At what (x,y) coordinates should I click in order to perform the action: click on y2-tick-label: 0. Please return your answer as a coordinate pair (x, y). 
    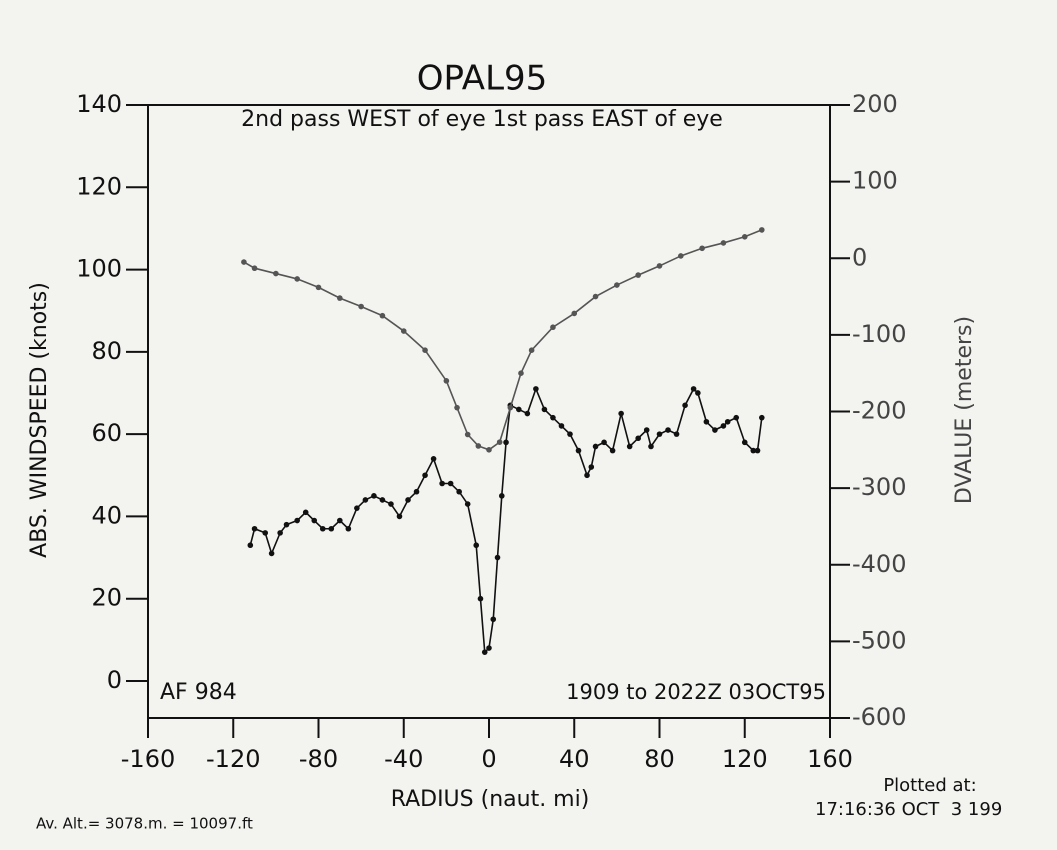
    Looking at the image, I should click on (859, 257).